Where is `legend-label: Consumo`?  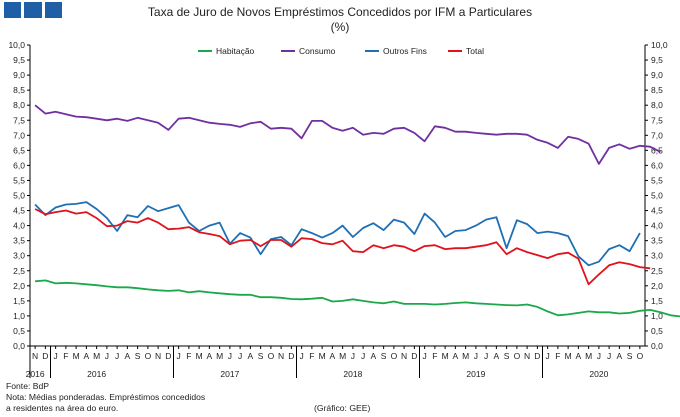 legend-label: Consumo is located at coordinates (317, 51).